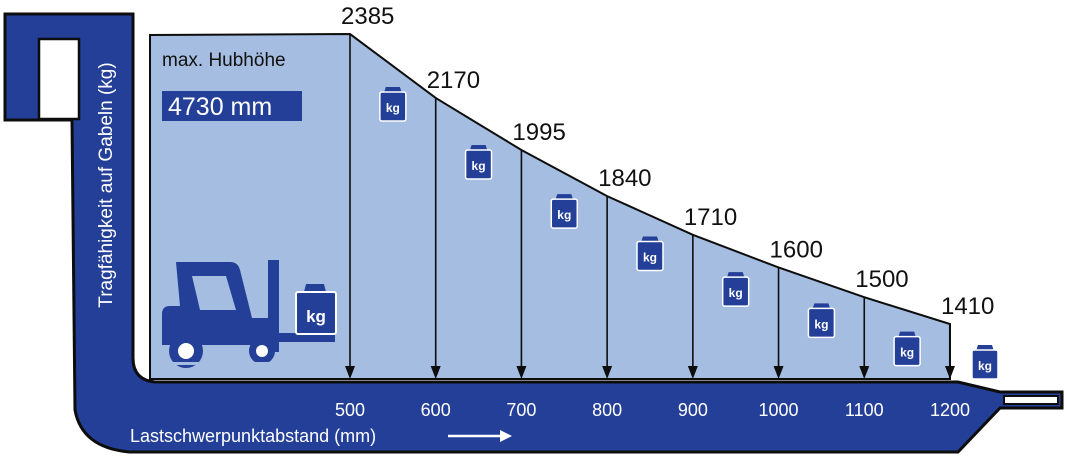 The height and width of the screenshot is (456, 1067). What do you see at coordinates (480, 436) in the screenshot?
I see `x-axis-direction-arrow` at bounding box center [480, 436].